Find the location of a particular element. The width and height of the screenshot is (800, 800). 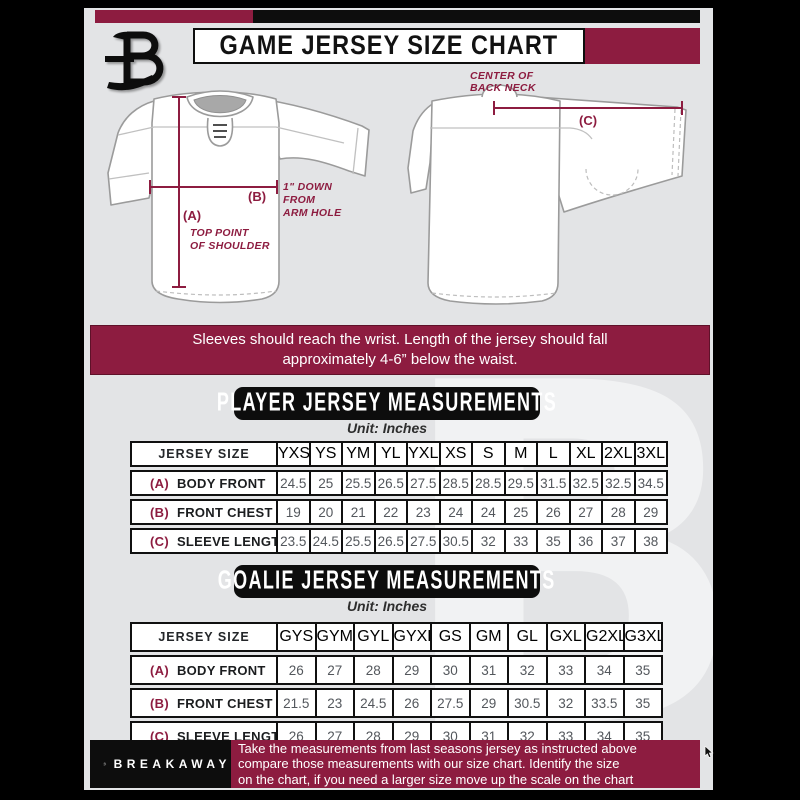

label-b-line3: ARM HOLE is located at coordinates (312, 213).